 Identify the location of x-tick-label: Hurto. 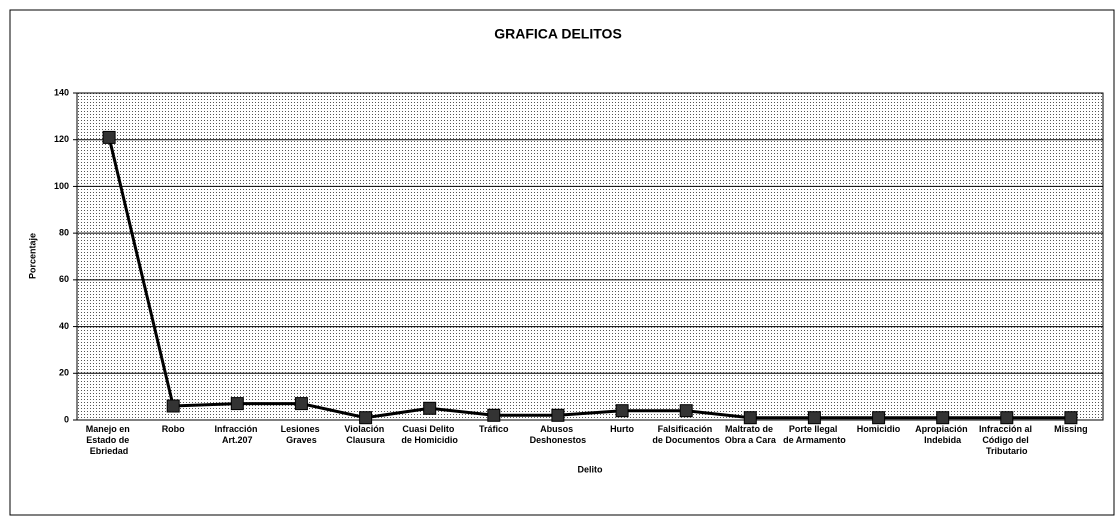
(622, 429).